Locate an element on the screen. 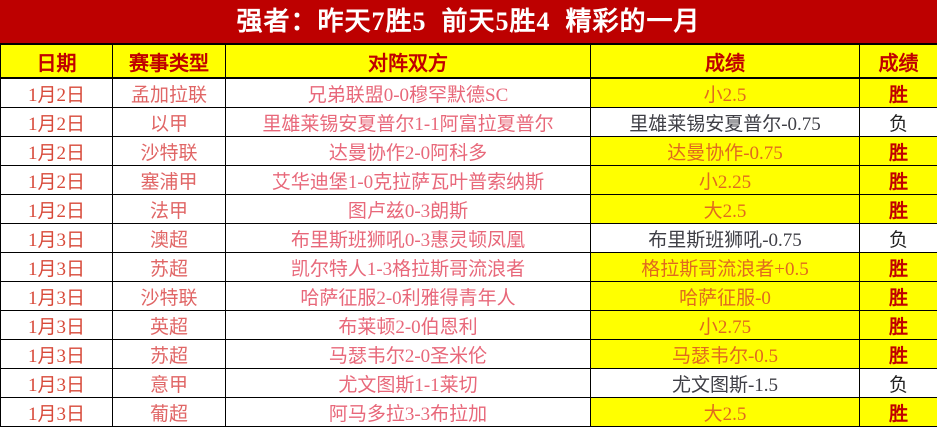 The height and width of the screenshot is (427, 937). cell-match: 布里斯班狮吼0-3惠灵顿凤凰 is located at coordinates (408, 238).